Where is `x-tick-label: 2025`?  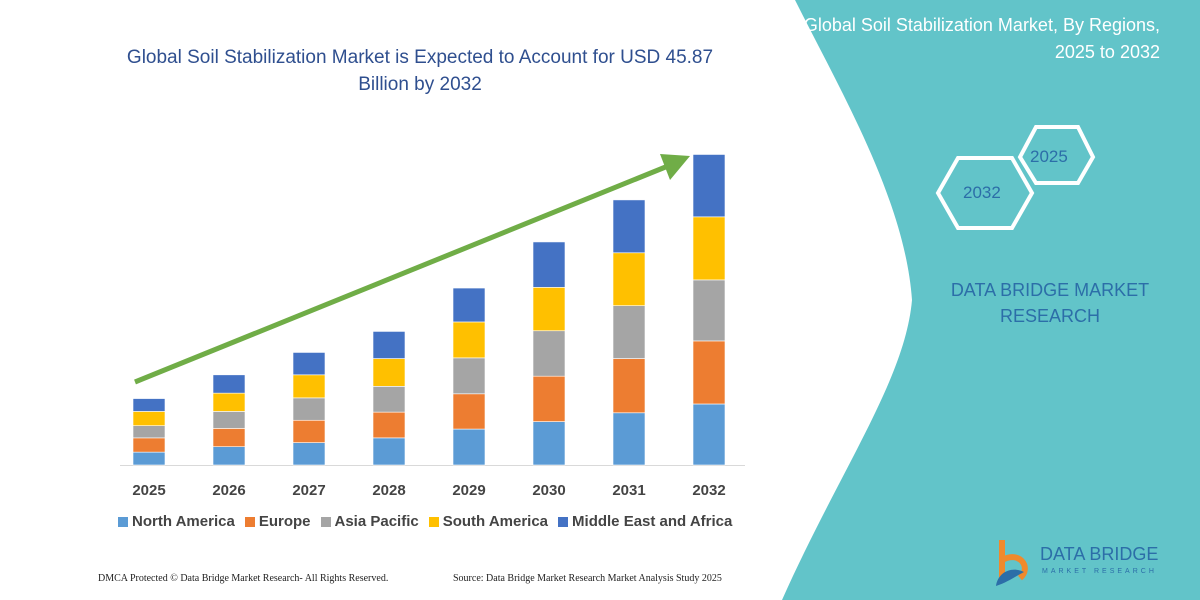 x-tick-label: 2025 is located at coordinates (148, 490).